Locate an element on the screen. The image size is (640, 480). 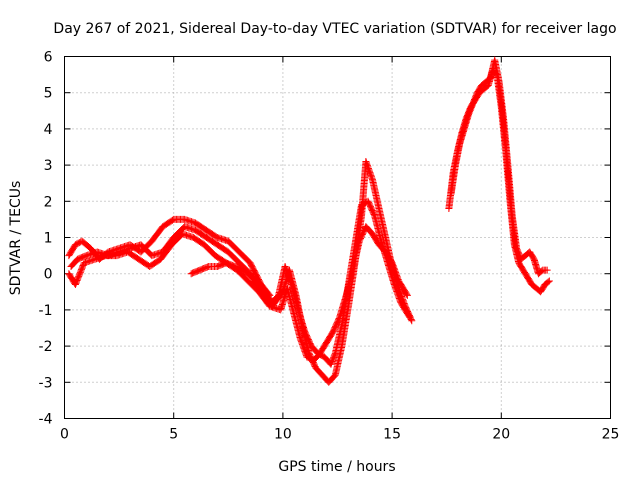
y-tick-label: 3 is located at coordinates (48, 166).